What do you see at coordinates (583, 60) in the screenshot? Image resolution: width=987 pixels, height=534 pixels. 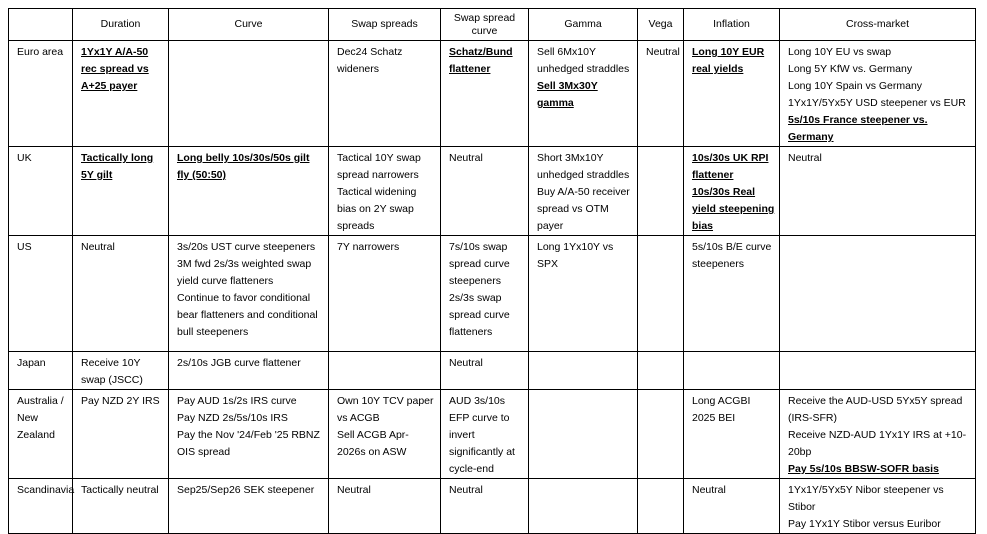 I see `cell-item: Sell 6Mx10Y unhedged straddles` at bounding box center [583, 60].